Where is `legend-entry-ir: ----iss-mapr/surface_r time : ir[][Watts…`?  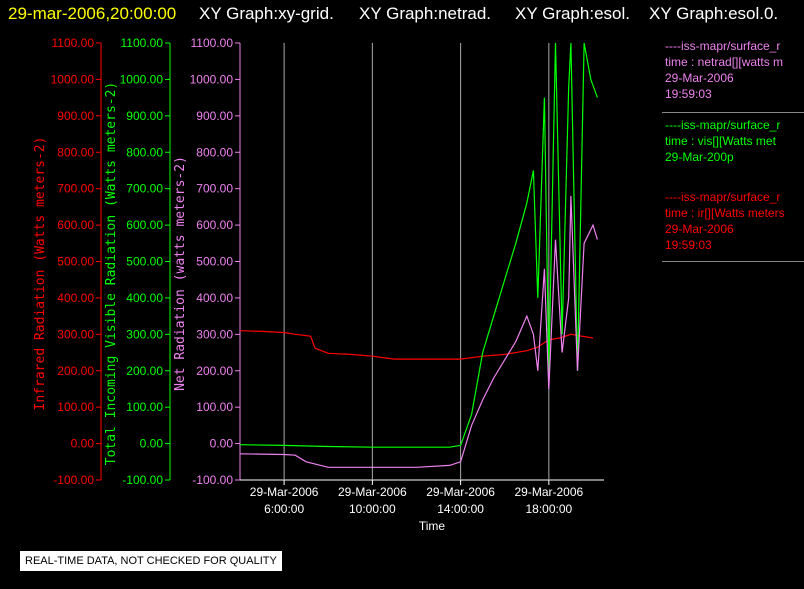
legend-entry-ir: ----iss-mapr/surface_r time : ir[][Watts… is located at coordinates (733, 225).